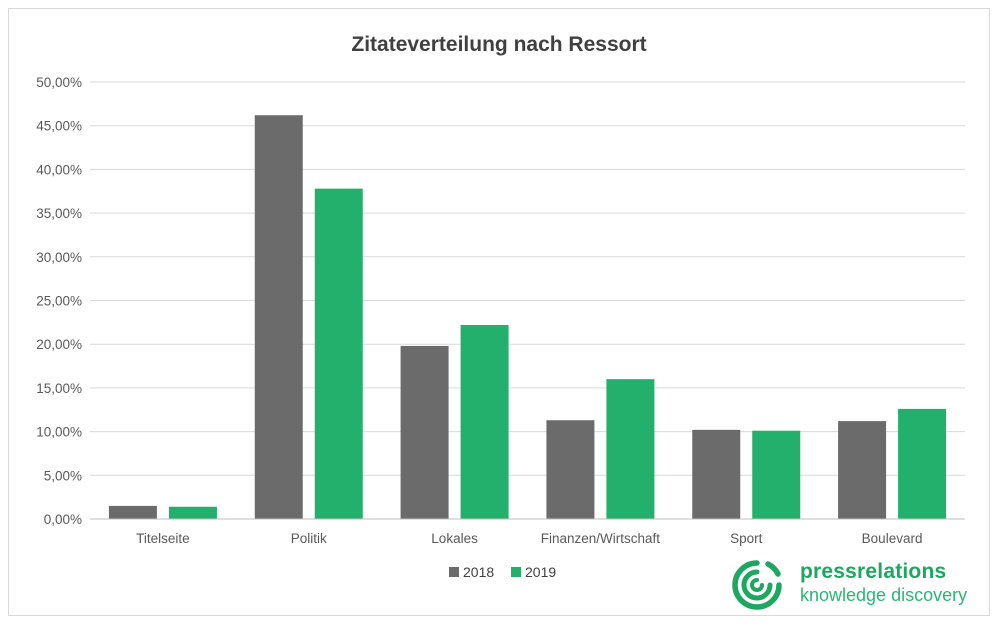 The image size is (1000, 627). What do you see at coordinates (424, 432) in the screenshot?
I see `bar-2018-Lokales` at bounding box center [424, 432].